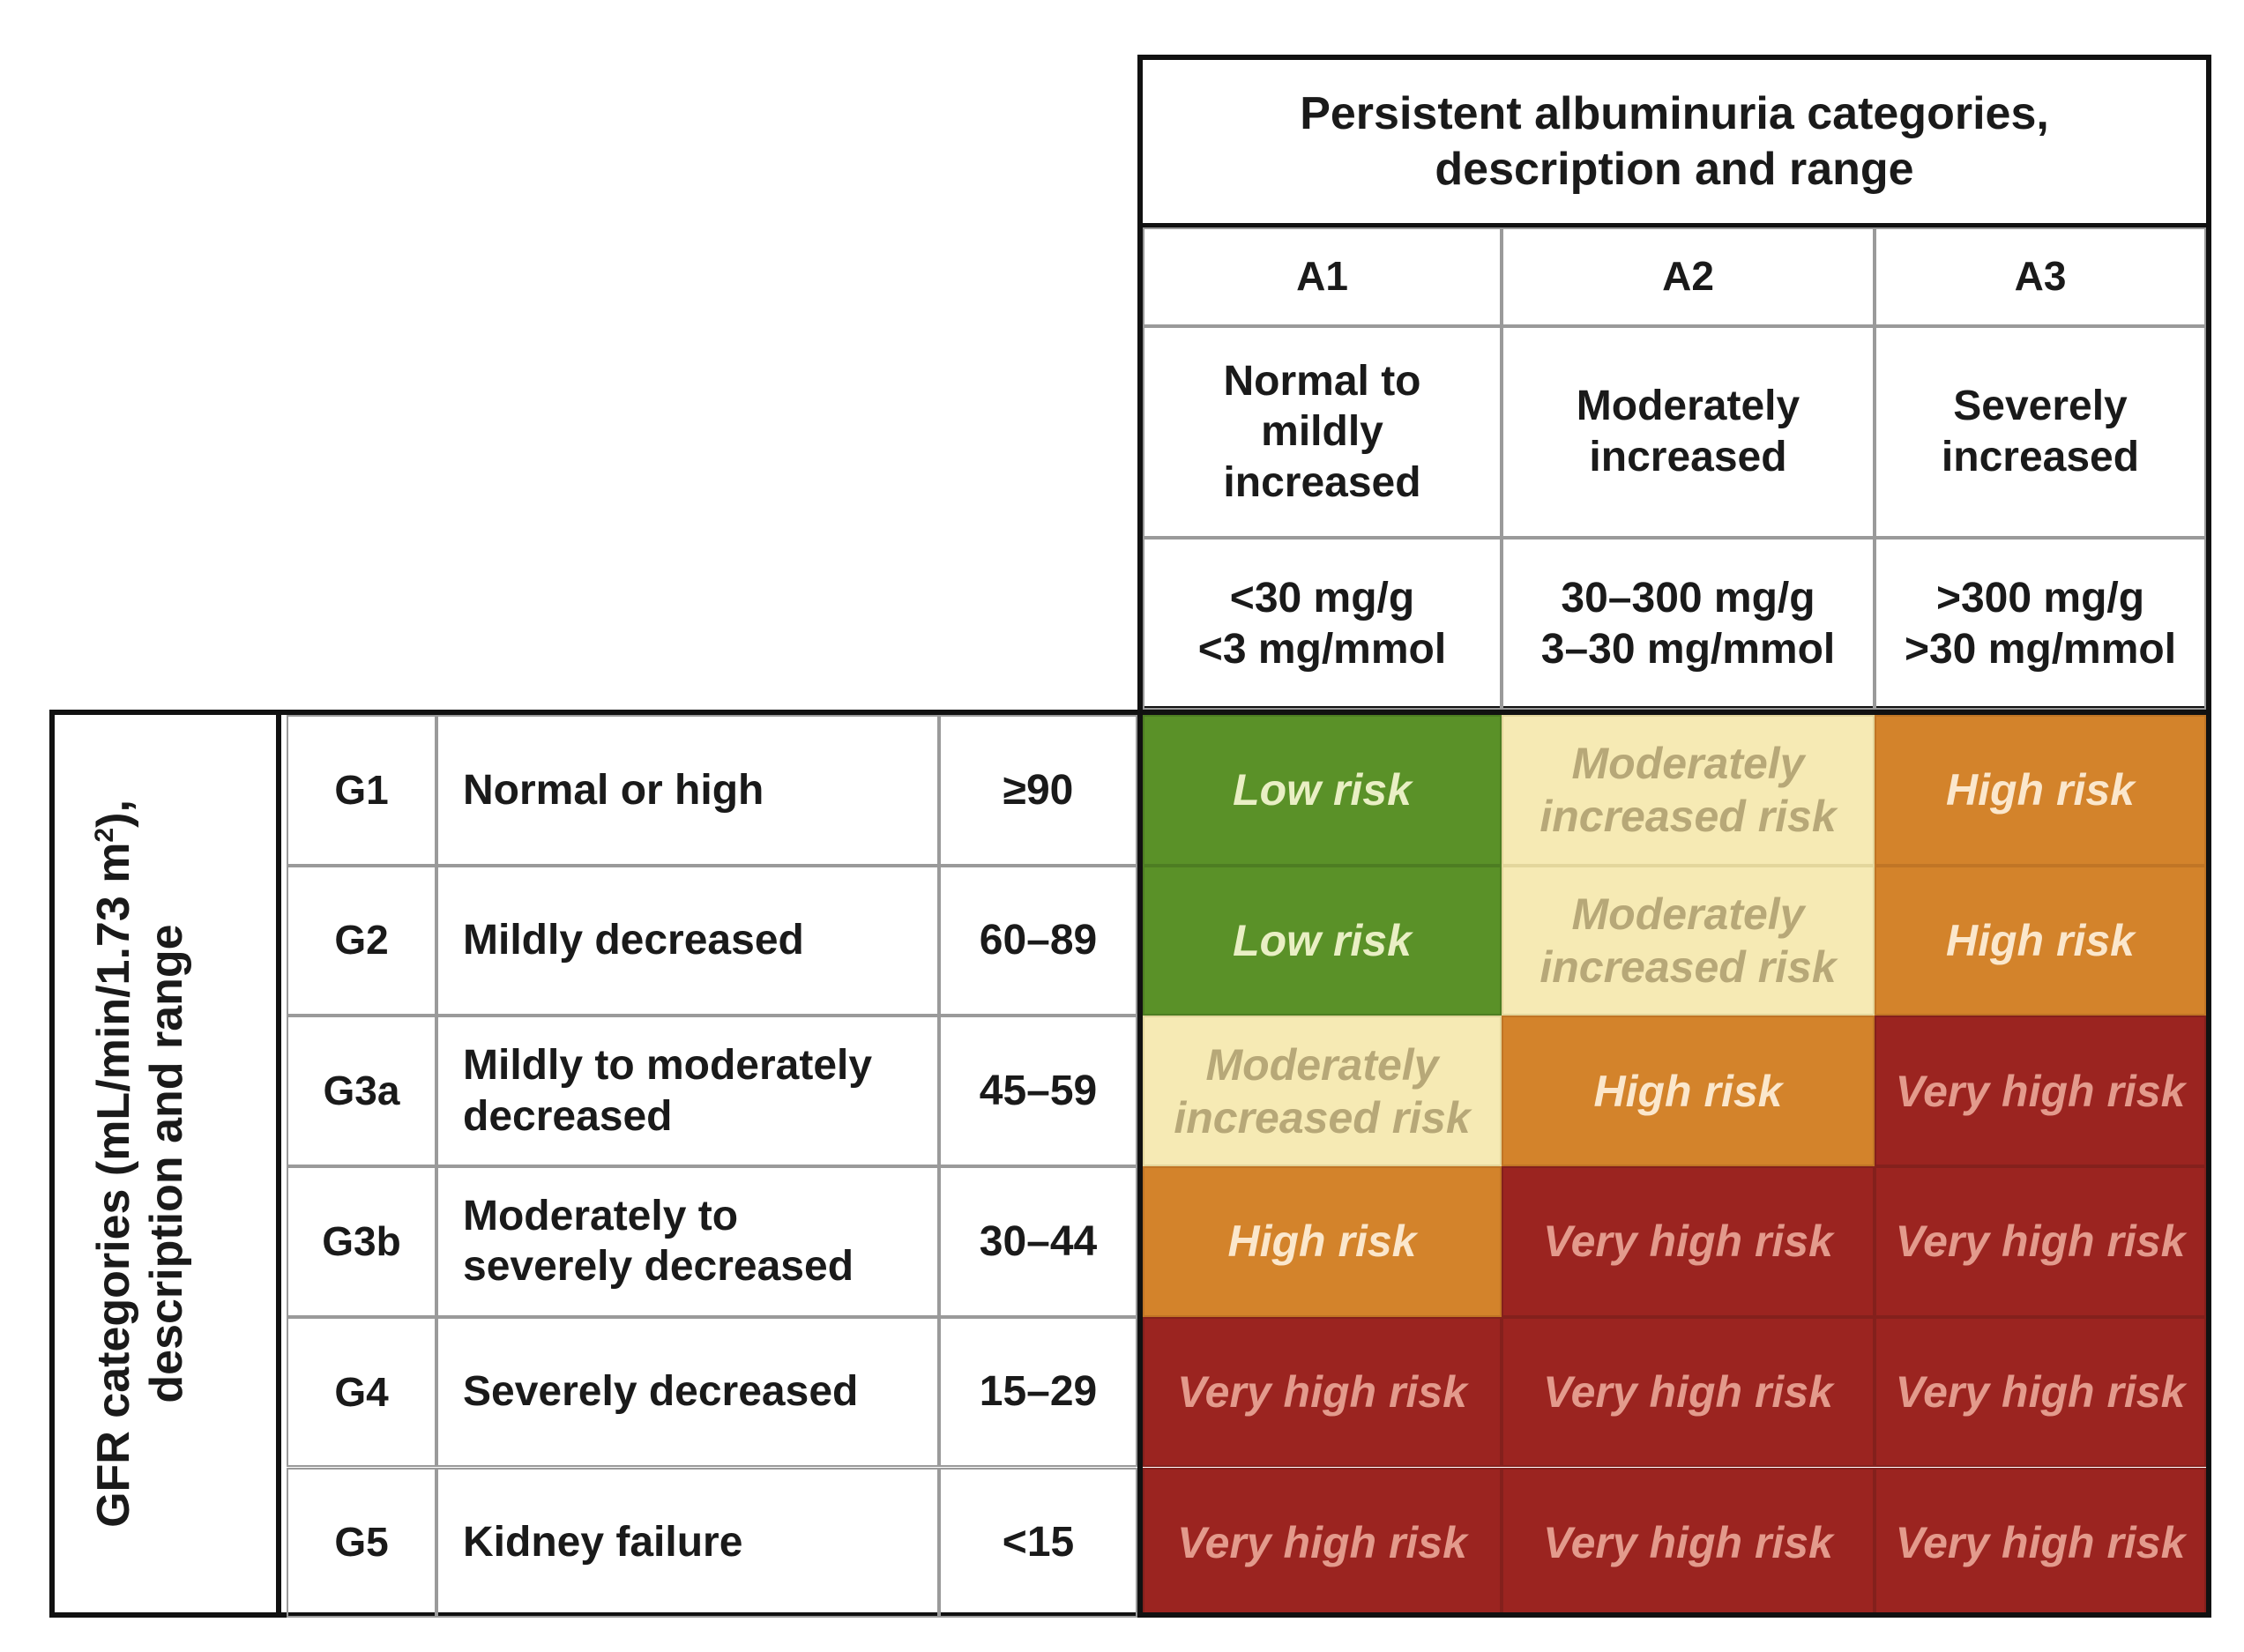 This screenshot has height=1652, width=2244. I want to click on gfr-range-g1: ≥90, so click(1038, 790).